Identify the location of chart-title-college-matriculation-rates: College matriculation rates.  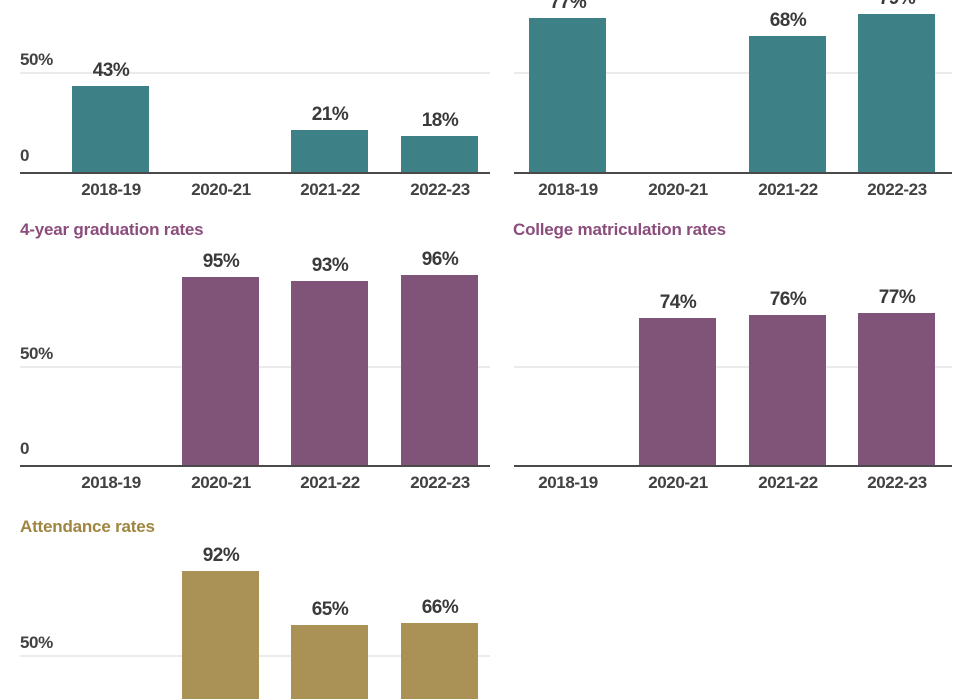
(619, 229).